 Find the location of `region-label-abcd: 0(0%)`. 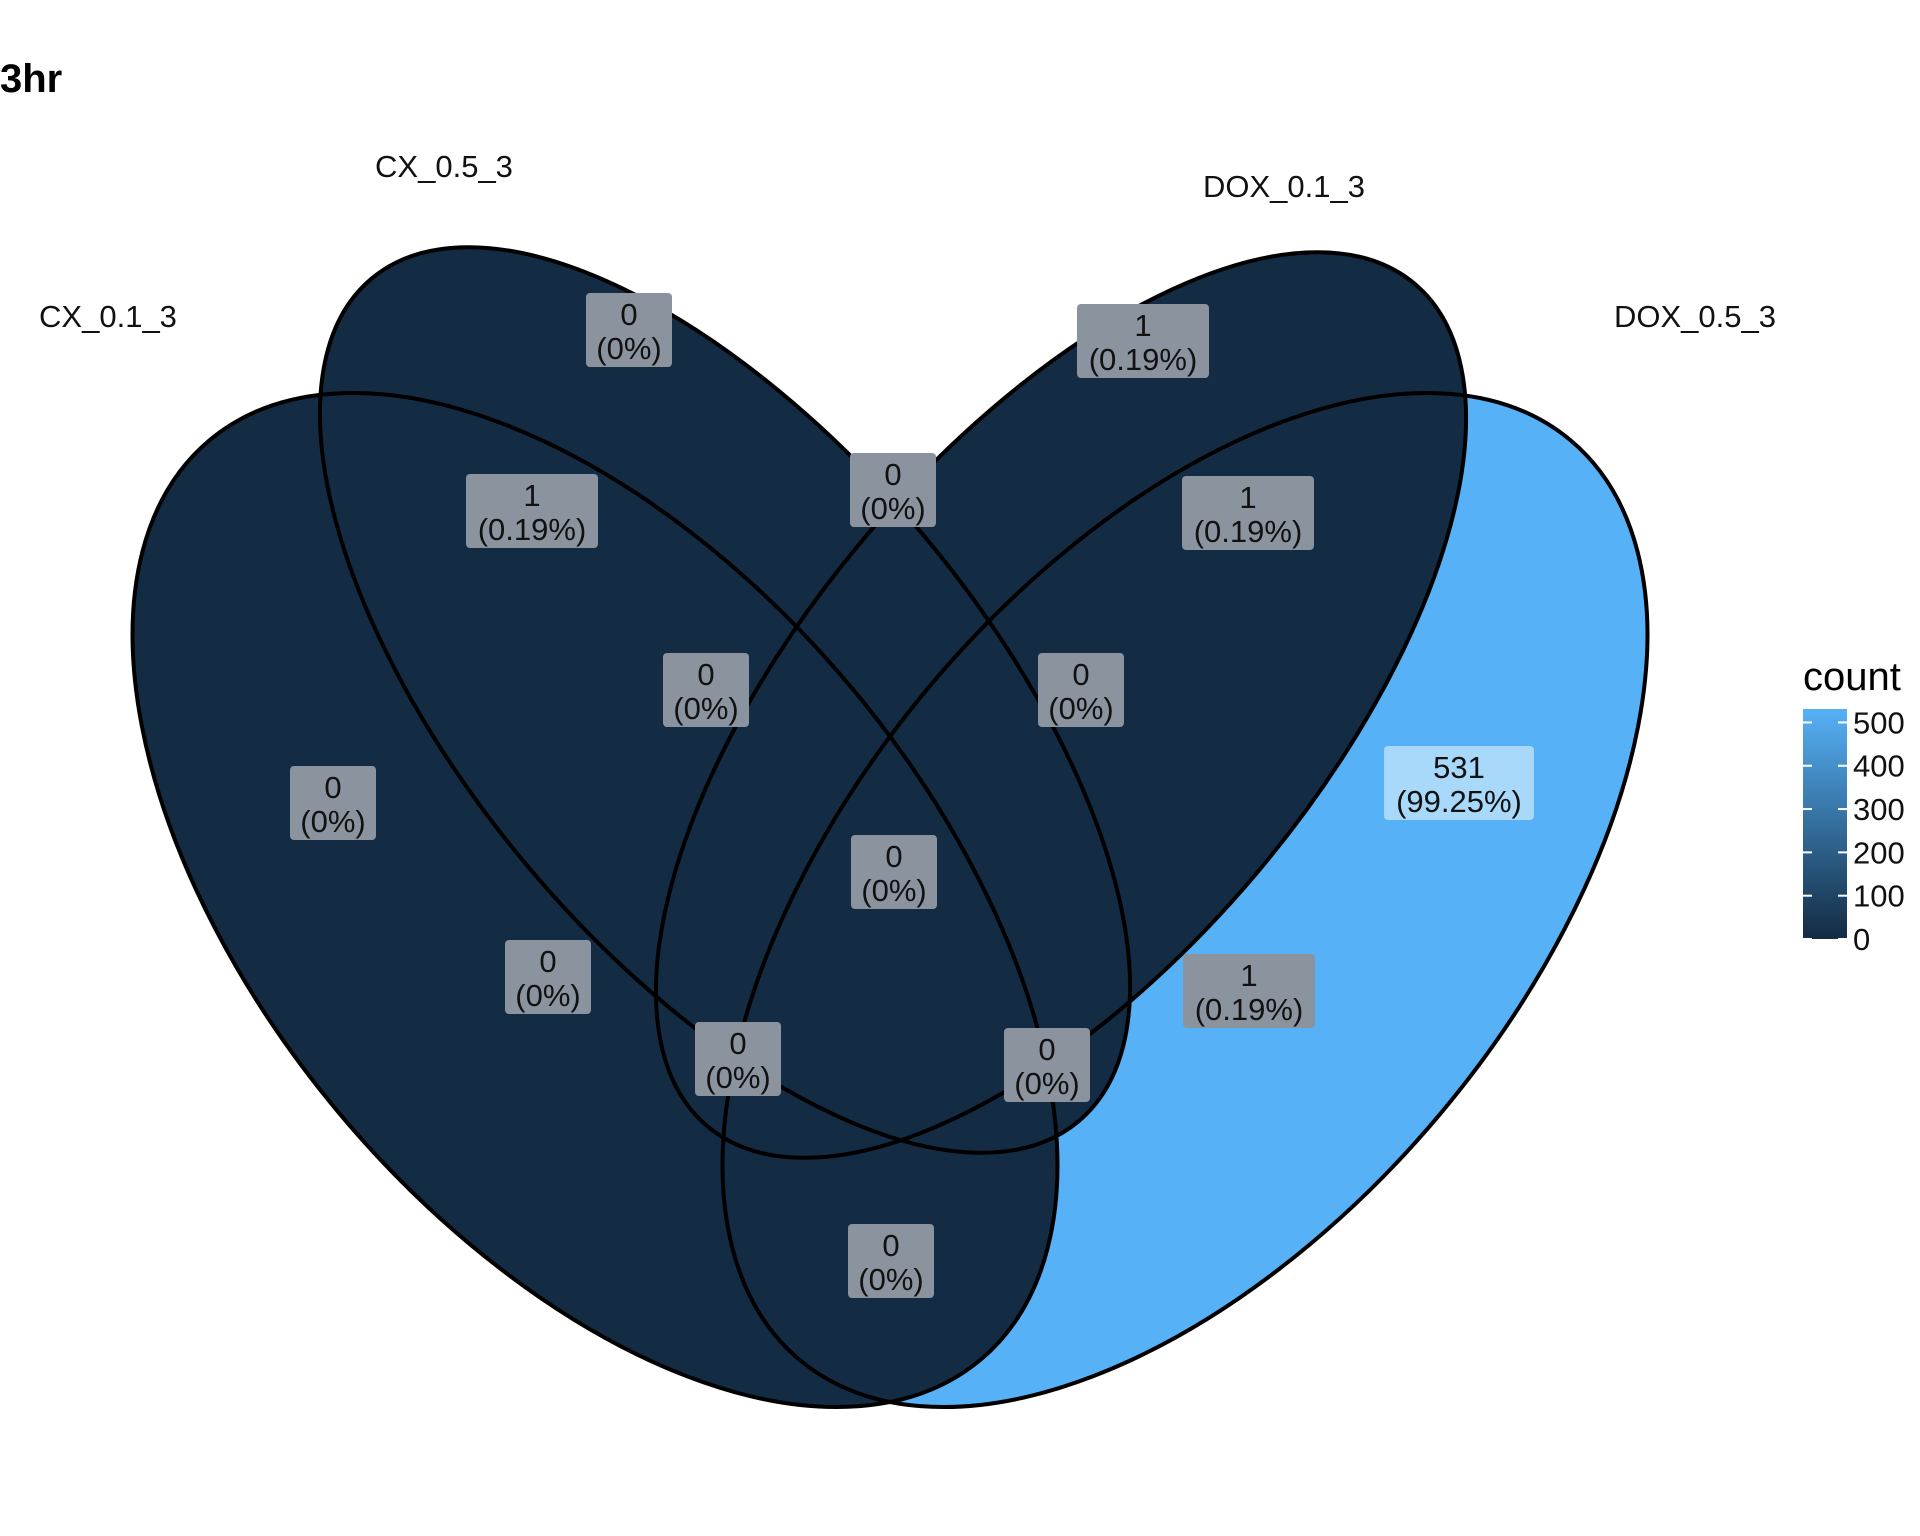

region-label-abcd: 0(0%) is located at coordinates (894, 872).